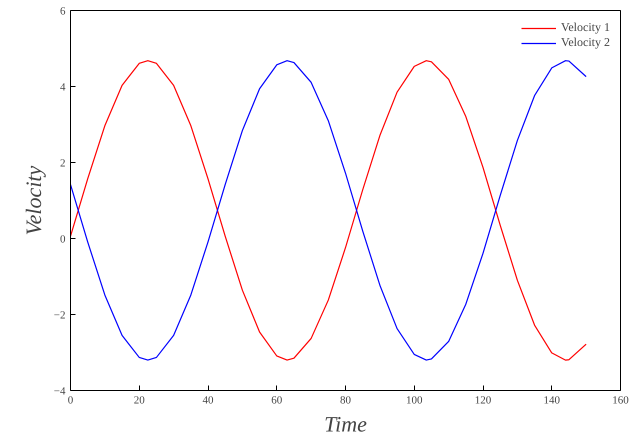 The image size is (640, 440). Describe the element at coordinates (33, 200) in the screenshot. I see `y-axis-title: Velocity` at that location.